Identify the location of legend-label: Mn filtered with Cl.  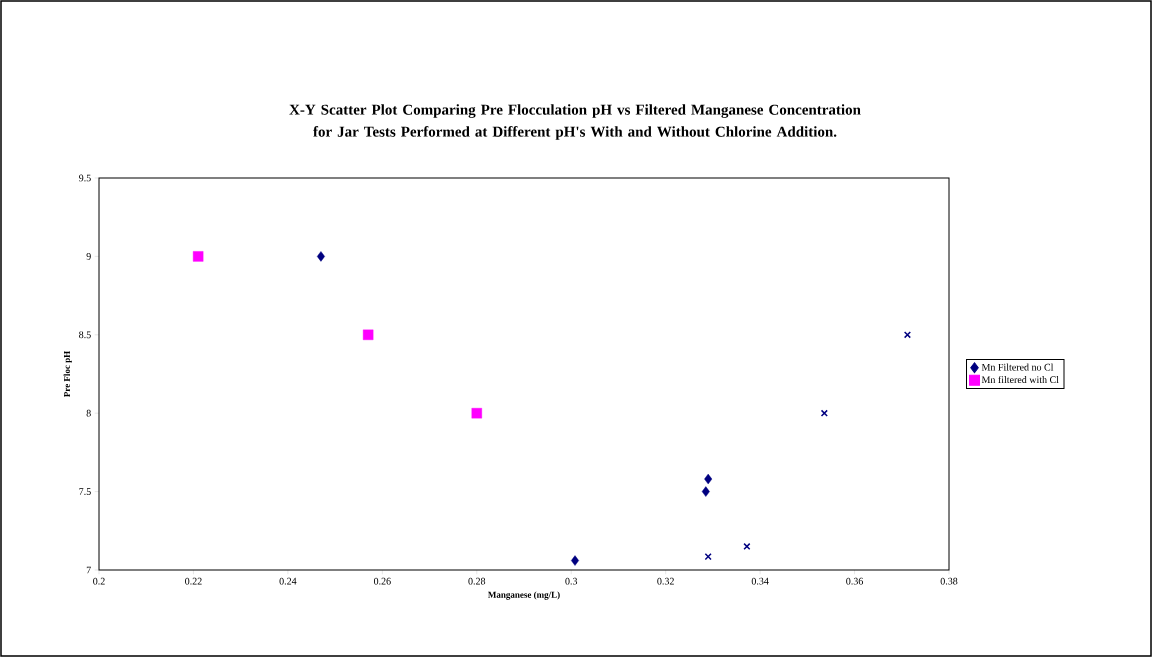
(1020, 379).